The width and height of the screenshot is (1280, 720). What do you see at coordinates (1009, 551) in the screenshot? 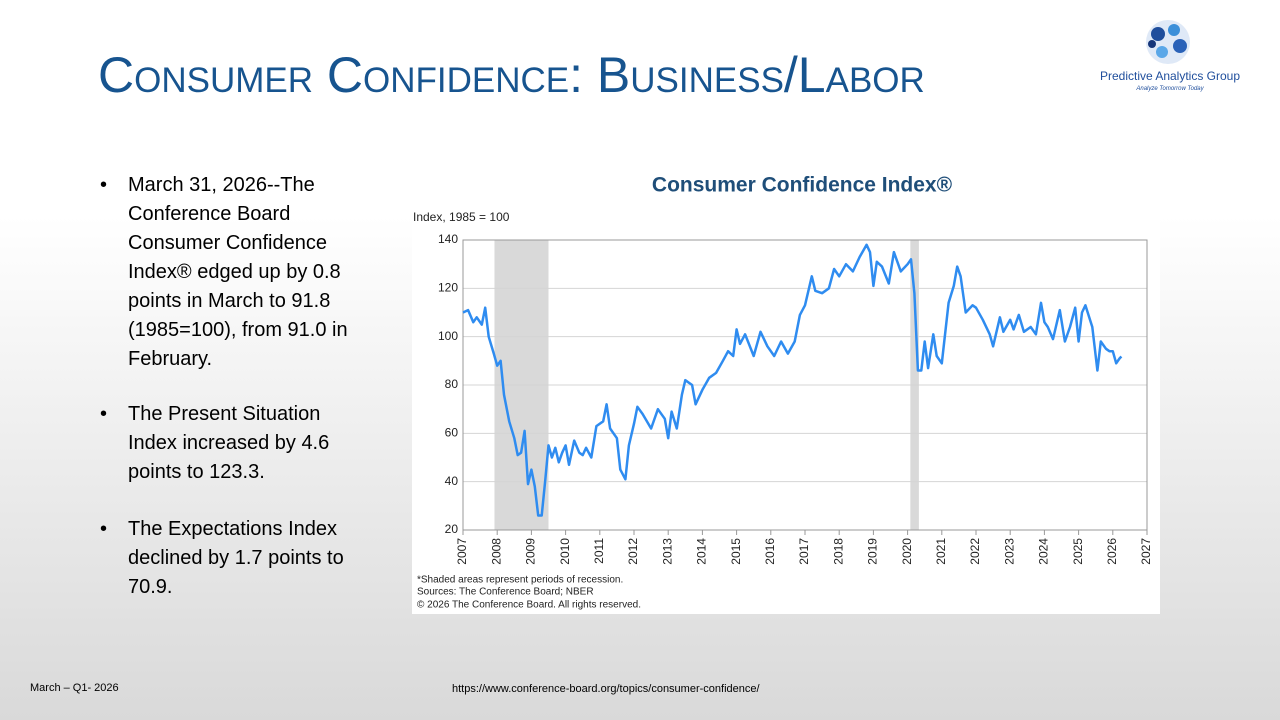
I see `x-tick-label: 2023` at bounding box center [1009, 551].